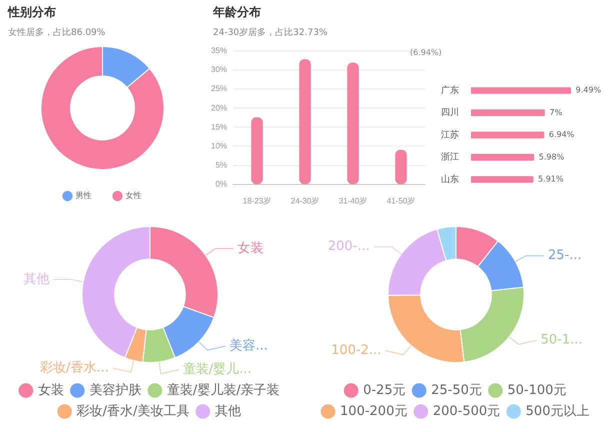 The width and height of the screenshot is (612, 432). I want to click on data-label: 9.49%, so click(589, 90).